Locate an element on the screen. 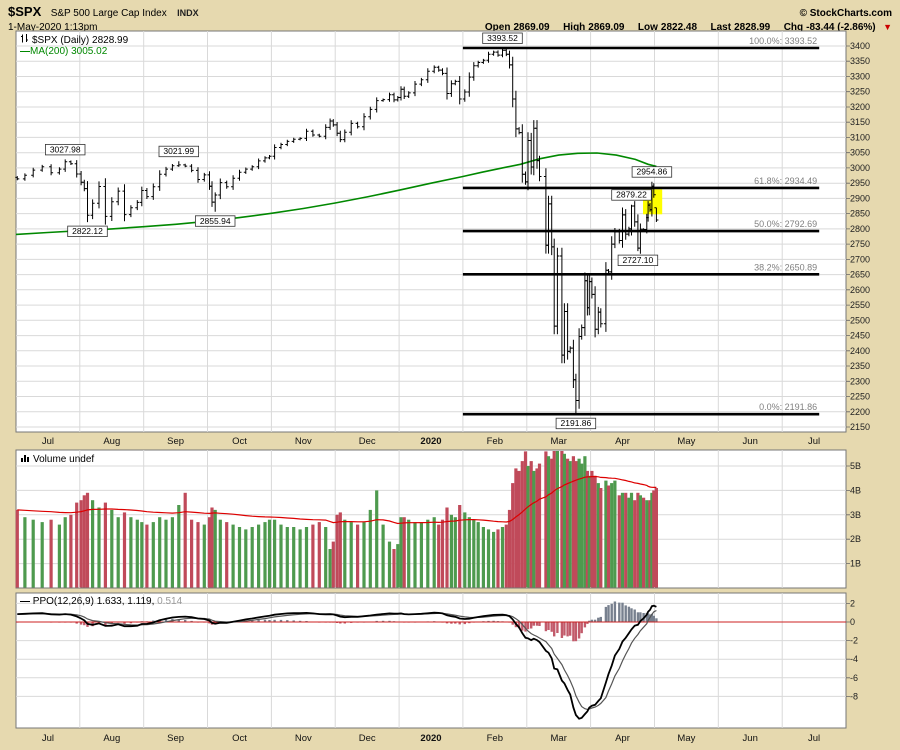  ma200 is located at coordinates (336, 194).